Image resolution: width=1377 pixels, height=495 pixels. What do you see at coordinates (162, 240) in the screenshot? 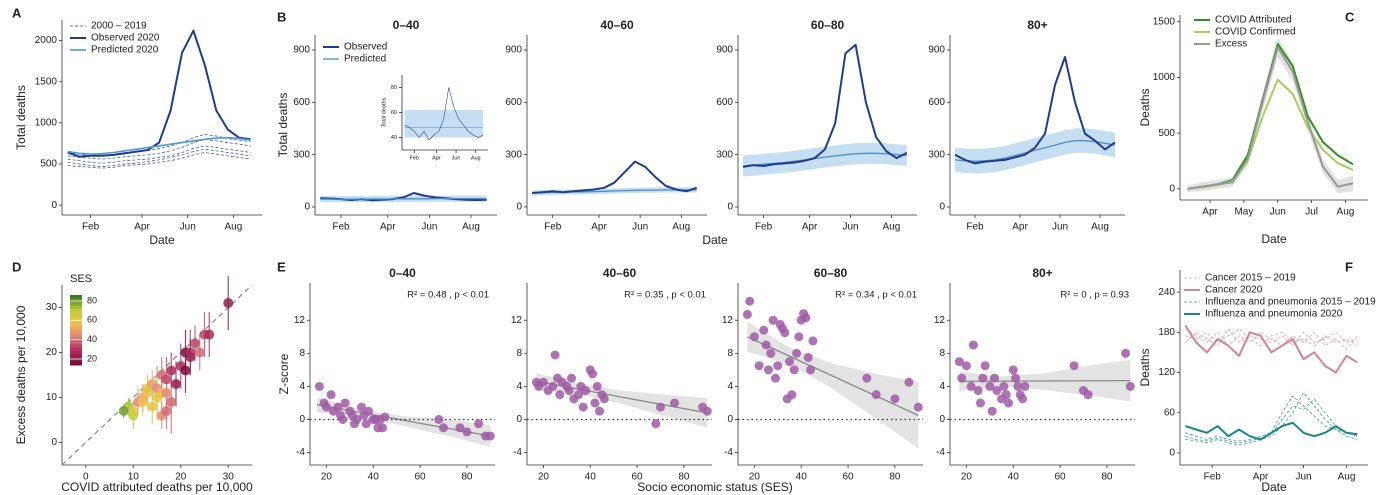
I see `x-axis-label: Date` at bounding box center [162, 240].